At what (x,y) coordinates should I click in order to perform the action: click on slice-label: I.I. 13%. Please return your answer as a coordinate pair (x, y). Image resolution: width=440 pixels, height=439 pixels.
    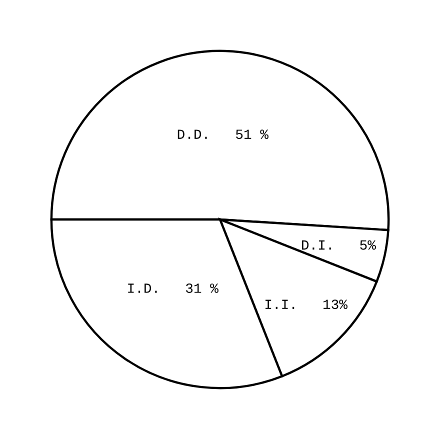
    Looking at the image, I should click on (307, 305).